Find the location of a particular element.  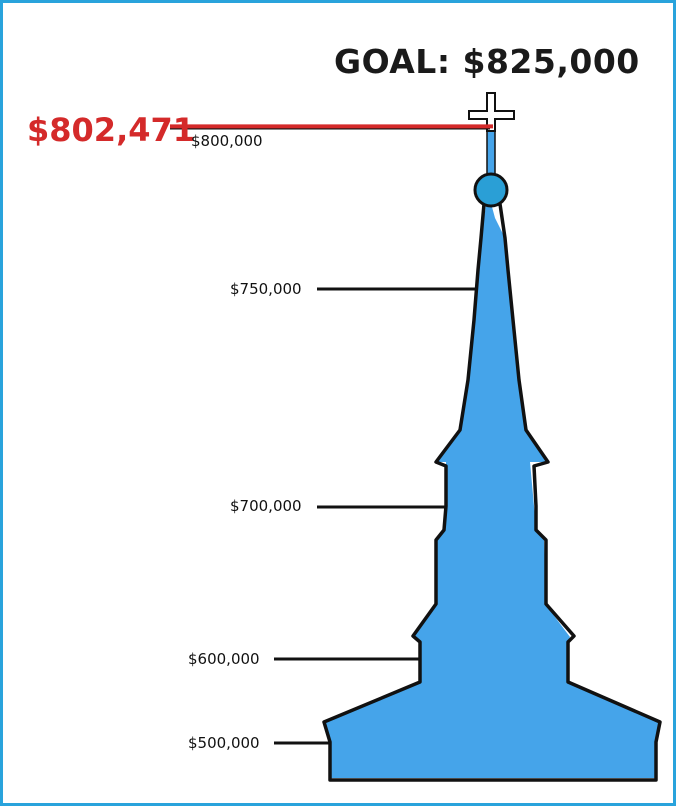

tick-label-600000: $600,000 is located at coordinates (224, 659).